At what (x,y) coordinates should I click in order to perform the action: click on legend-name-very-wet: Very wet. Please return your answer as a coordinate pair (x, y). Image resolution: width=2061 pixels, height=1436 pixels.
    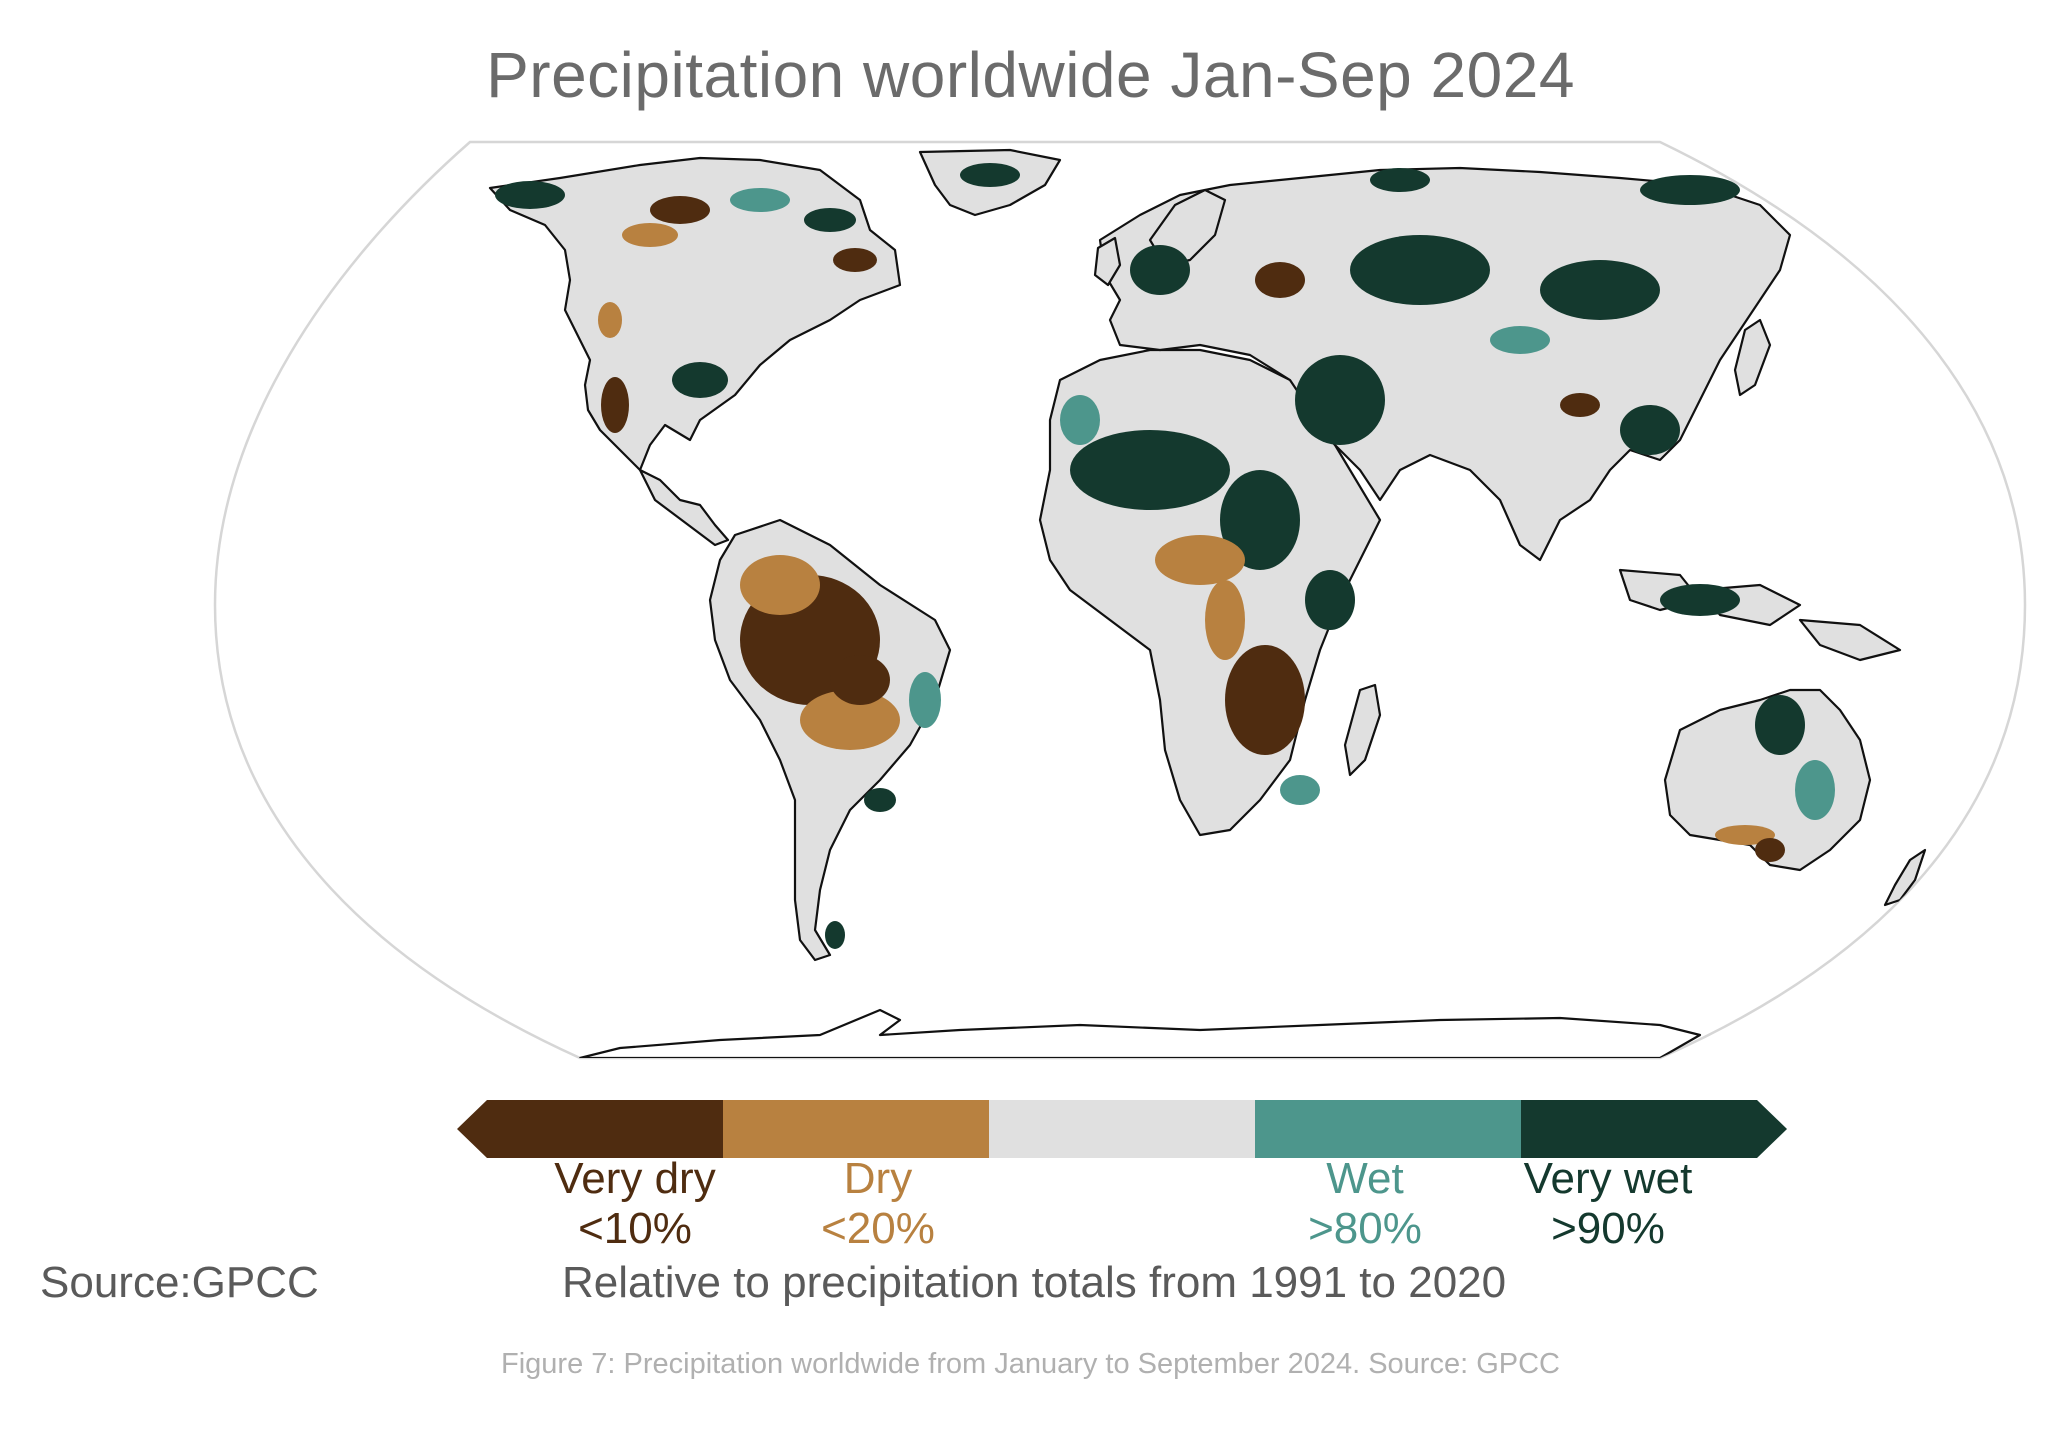
    Looking at the image, I should click on (1608, 1178).